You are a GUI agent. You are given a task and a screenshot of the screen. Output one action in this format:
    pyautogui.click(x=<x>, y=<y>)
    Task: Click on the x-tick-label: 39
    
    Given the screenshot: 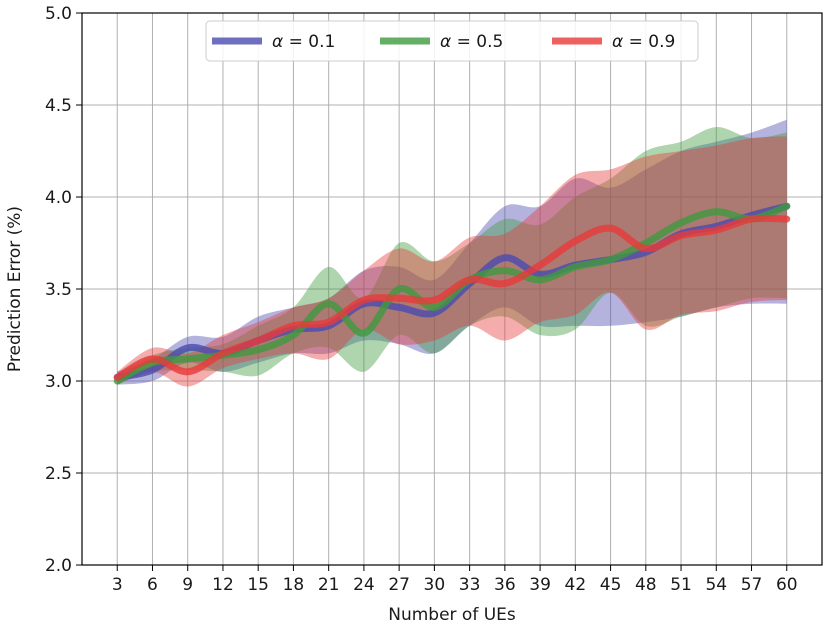 What is the action you would take?
    pyautogui.click(x=540, y=585)
    